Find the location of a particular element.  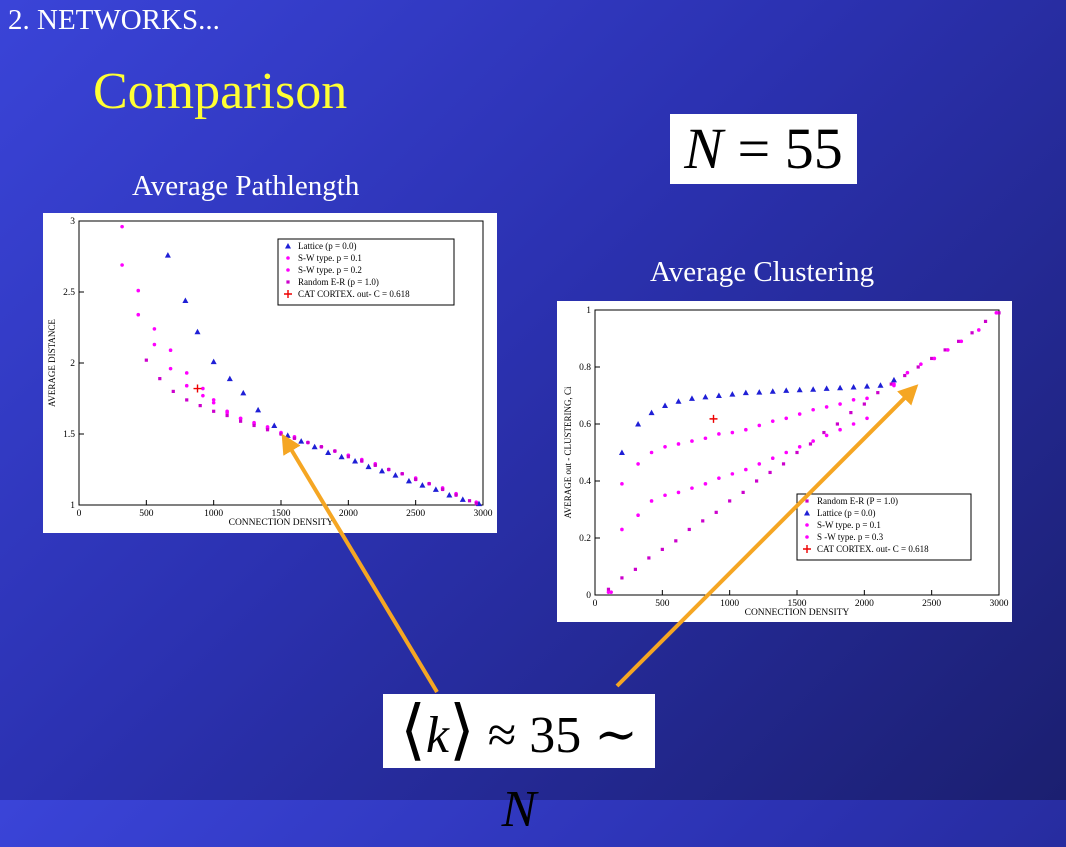

x-axis-label: CONNECTION DENSITY is located at coordinates (797, 613).